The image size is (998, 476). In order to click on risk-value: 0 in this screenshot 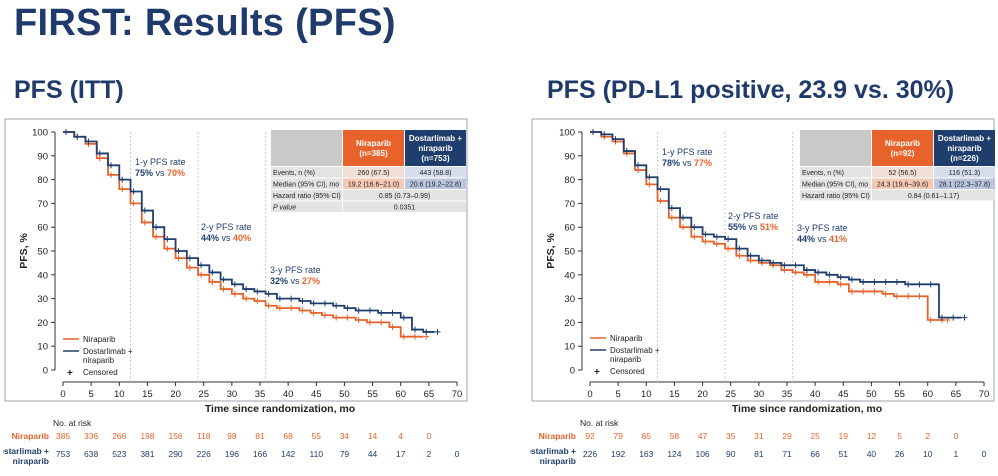, I will do `click(984, 454)`.